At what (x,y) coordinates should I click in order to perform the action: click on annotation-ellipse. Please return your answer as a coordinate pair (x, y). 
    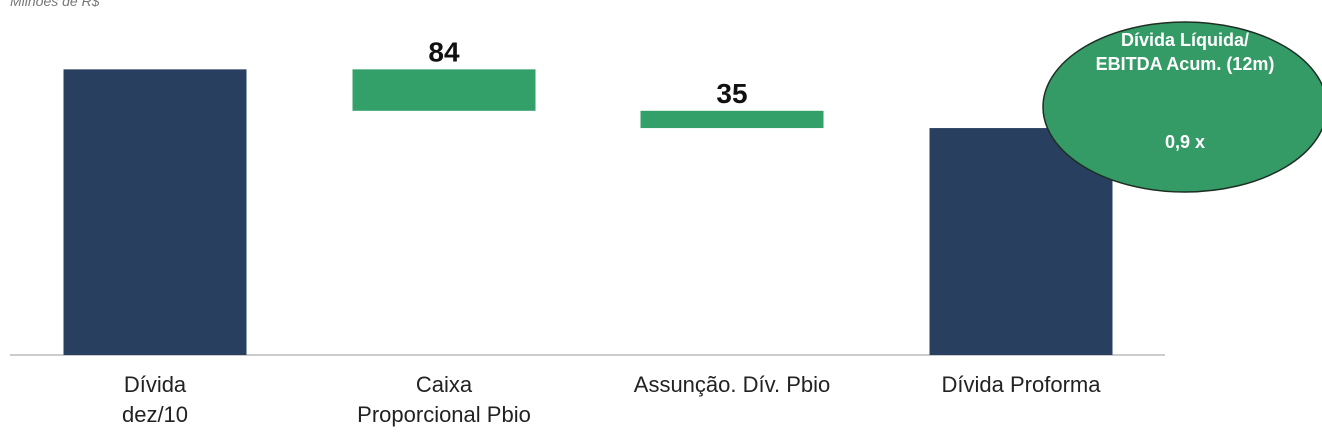
    Looking at the image, I should click on (1182, 107).